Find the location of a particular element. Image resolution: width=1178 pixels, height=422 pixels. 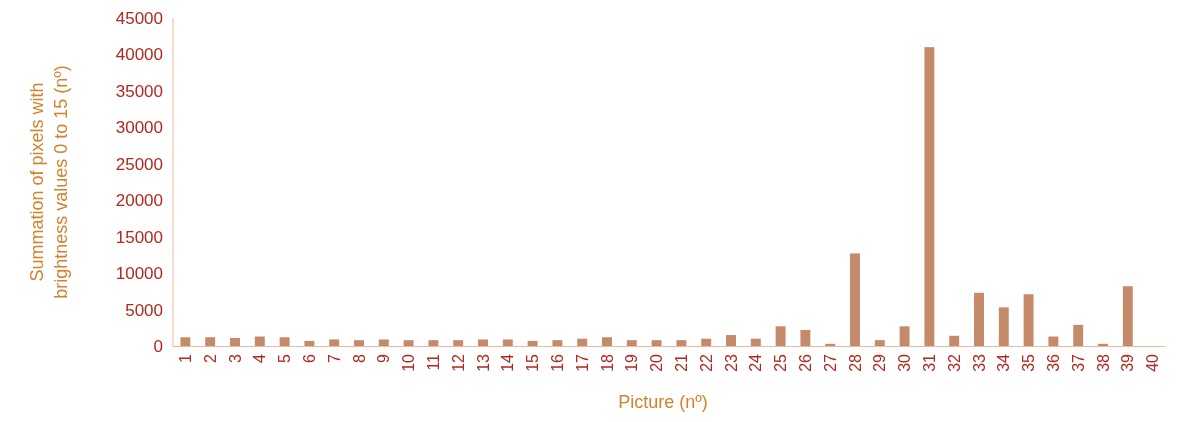

x-tick-label: 7 is located at coordinates (334, 358).